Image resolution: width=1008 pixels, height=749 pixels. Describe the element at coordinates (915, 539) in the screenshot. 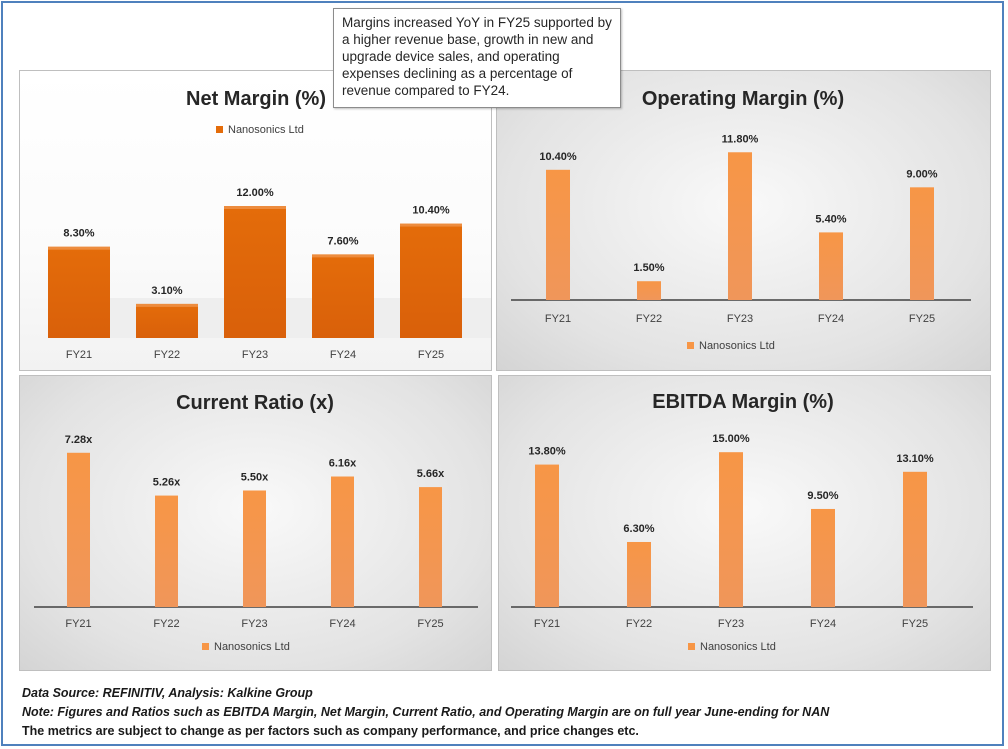

I see `eb-bar-fy25` at that location.